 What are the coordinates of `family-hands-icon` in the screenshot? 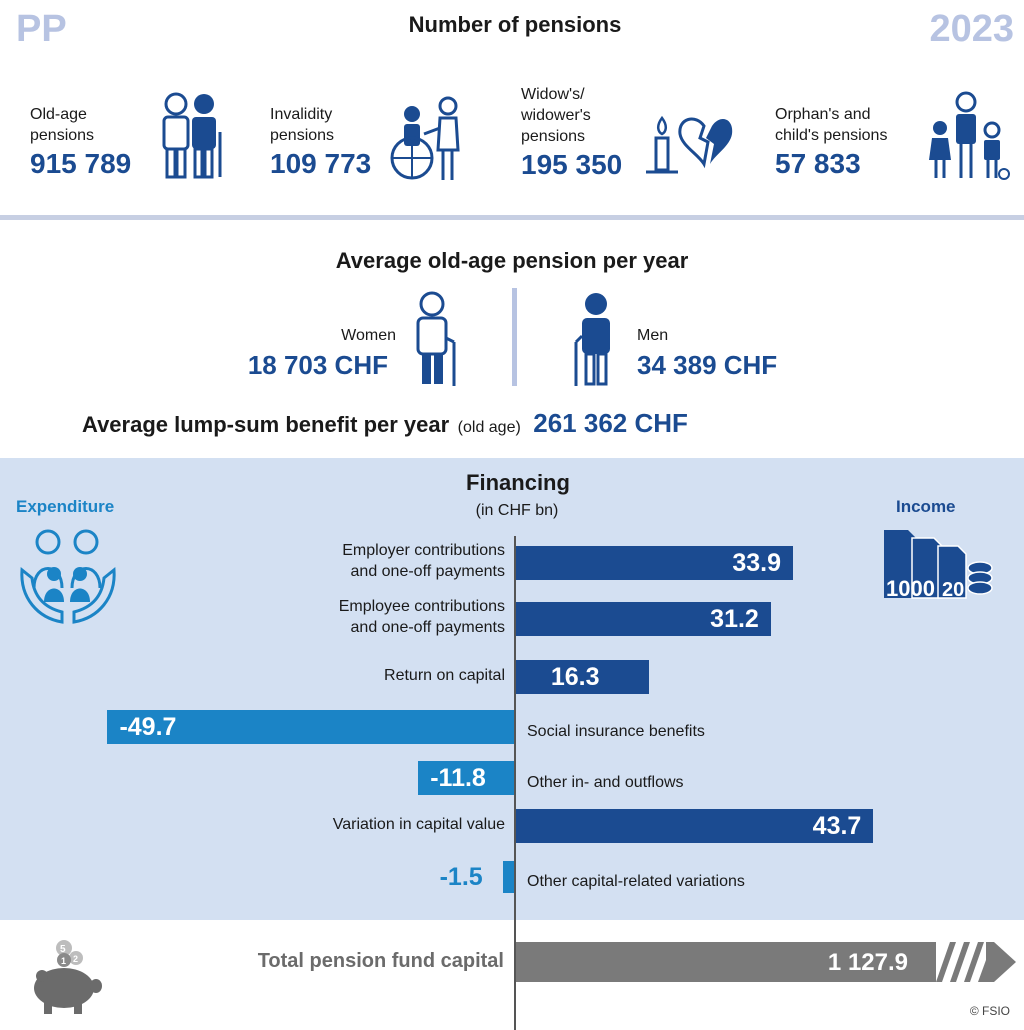 It's located at (68, 576).